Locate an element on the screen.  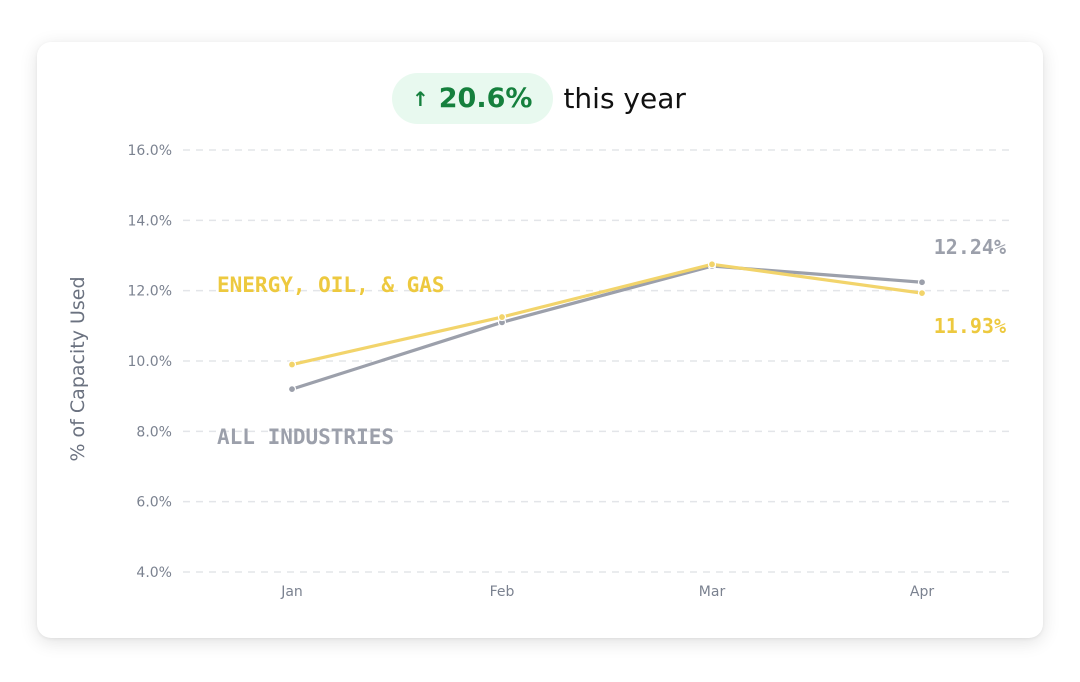
arrow-up-icon: ↑ is located at coordinates (420, 98).